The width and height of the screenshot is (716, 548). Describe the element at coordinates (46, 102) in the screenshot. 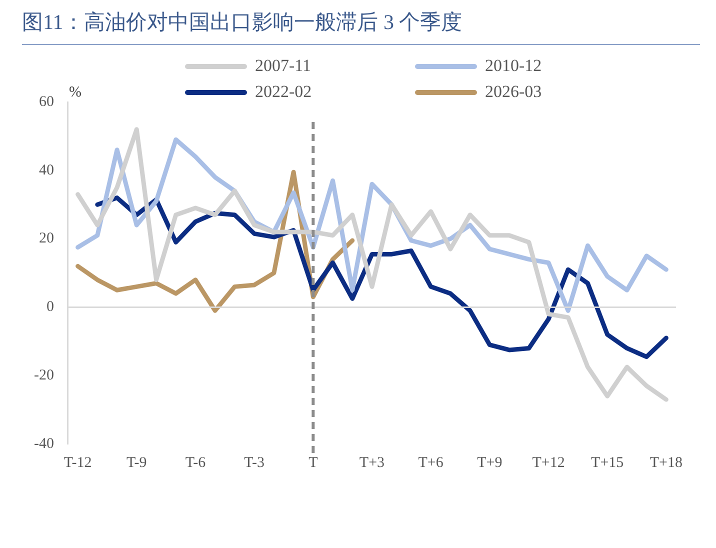

I see `y-tick-label: 60` at that location.